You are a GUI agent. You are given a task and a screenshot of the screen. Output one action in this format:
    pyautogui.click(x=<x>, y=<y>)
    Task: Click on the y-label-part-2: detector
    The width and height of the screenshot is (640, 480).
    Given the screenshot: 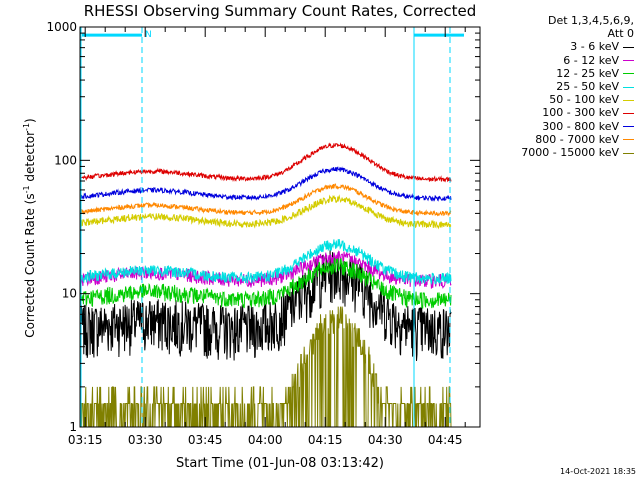 What is the action you would take?
    pyautogui.click(x=30, y=158)
    